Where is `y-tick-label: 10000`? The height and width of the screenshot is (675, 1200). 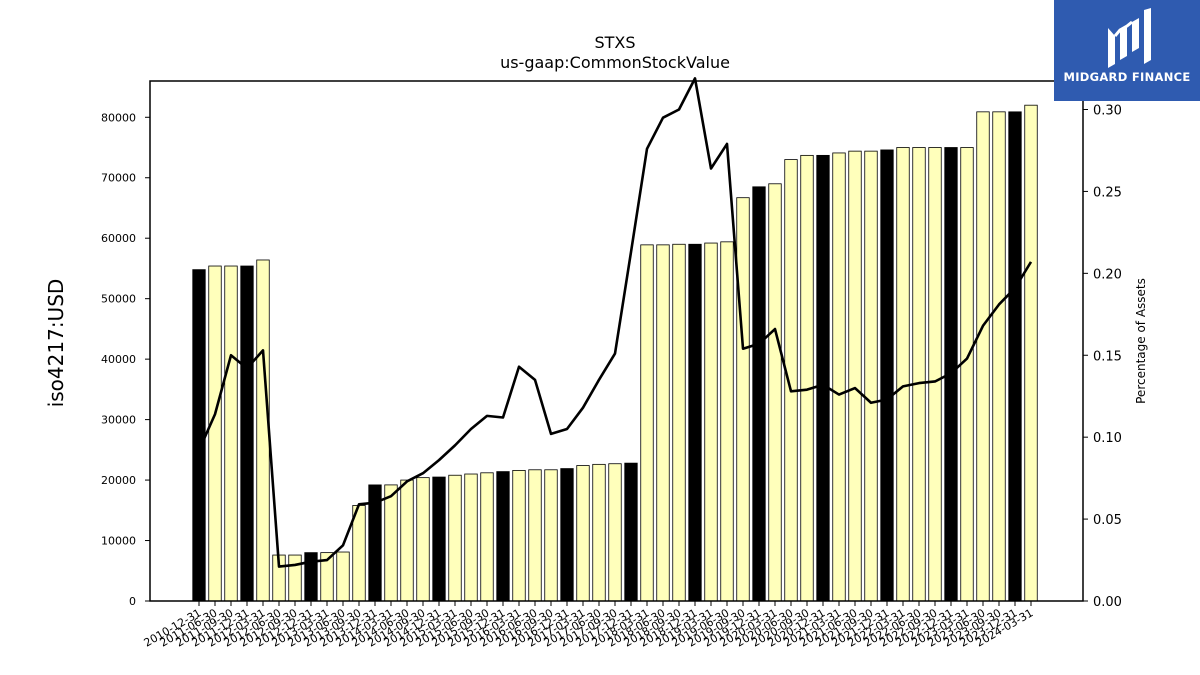 y-tick-label: 10000 is located at coordinates (118, 541).